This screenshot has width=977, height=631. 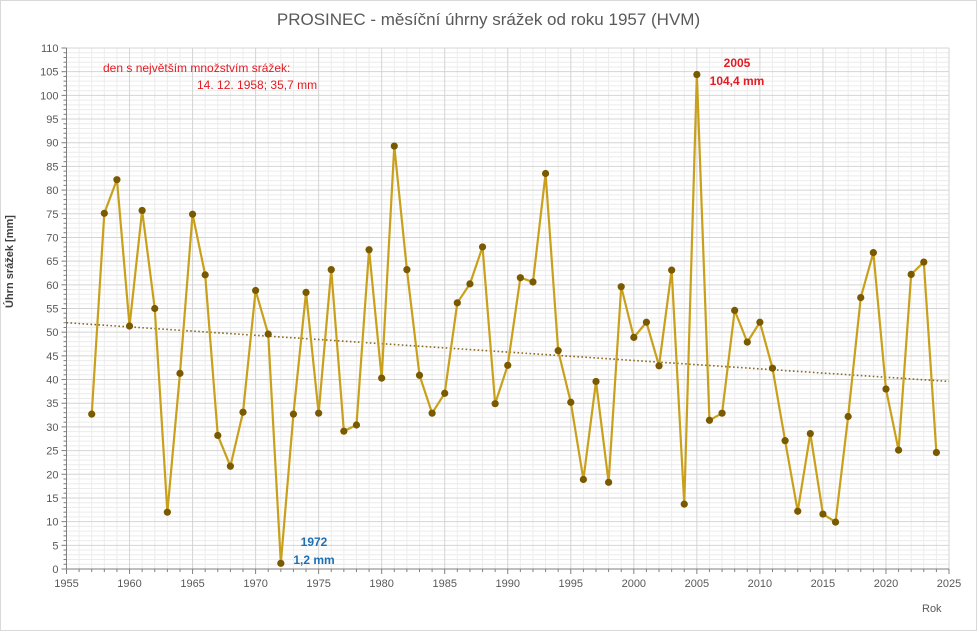 I want to click on annotation-max-value: 104,4 mm, so click(x=737, y=81).